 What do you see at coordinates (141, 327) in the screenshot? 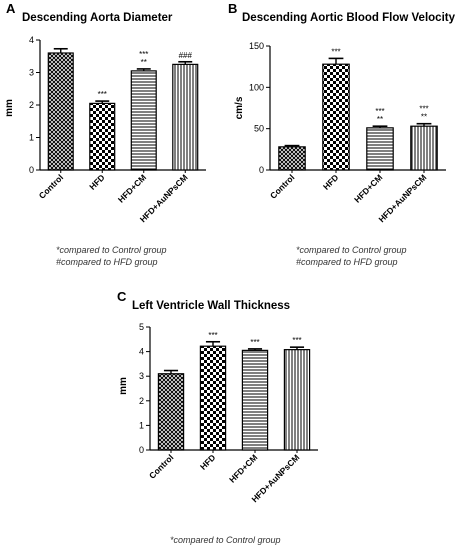
I see `y-tick-label: 5` at bounding box center [141, 327].